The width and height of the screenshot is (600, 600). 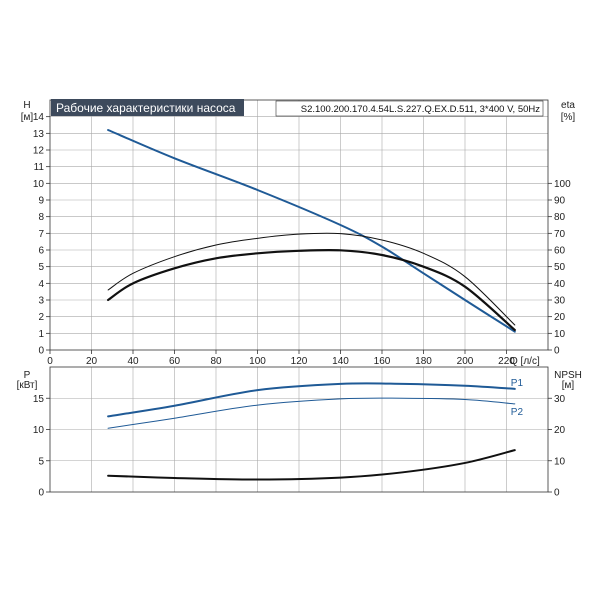 I want to click on x-tick-label: 20, so click(x=92, y=361).